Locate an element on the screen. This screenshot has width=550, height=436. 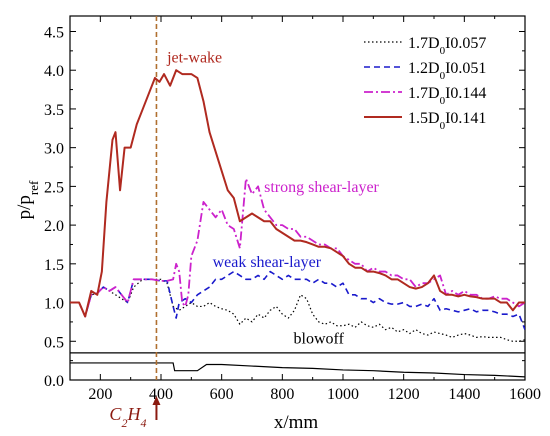
legend-label-main: 1.2D is located at coordinates (424, 68).